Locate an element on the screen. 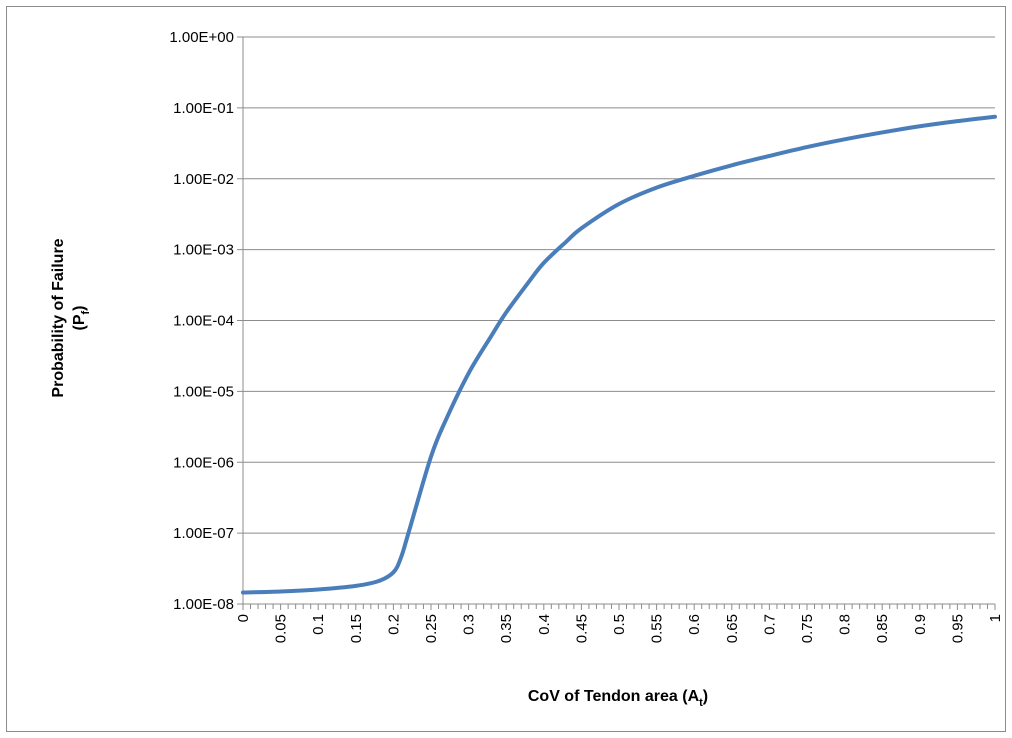  x-tick-label: 0.35 is located at coordinates (506, 628).